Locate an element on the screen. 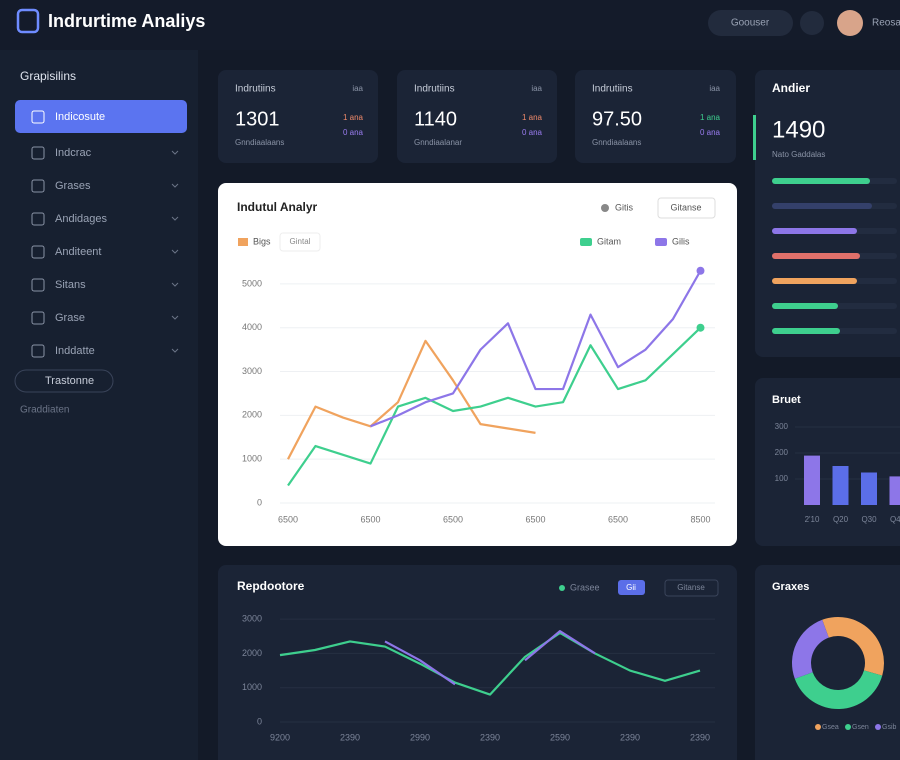 The height and width of the screenshot is (760, 900). y-tick-label: 200 is located at coordinates (782, 452).